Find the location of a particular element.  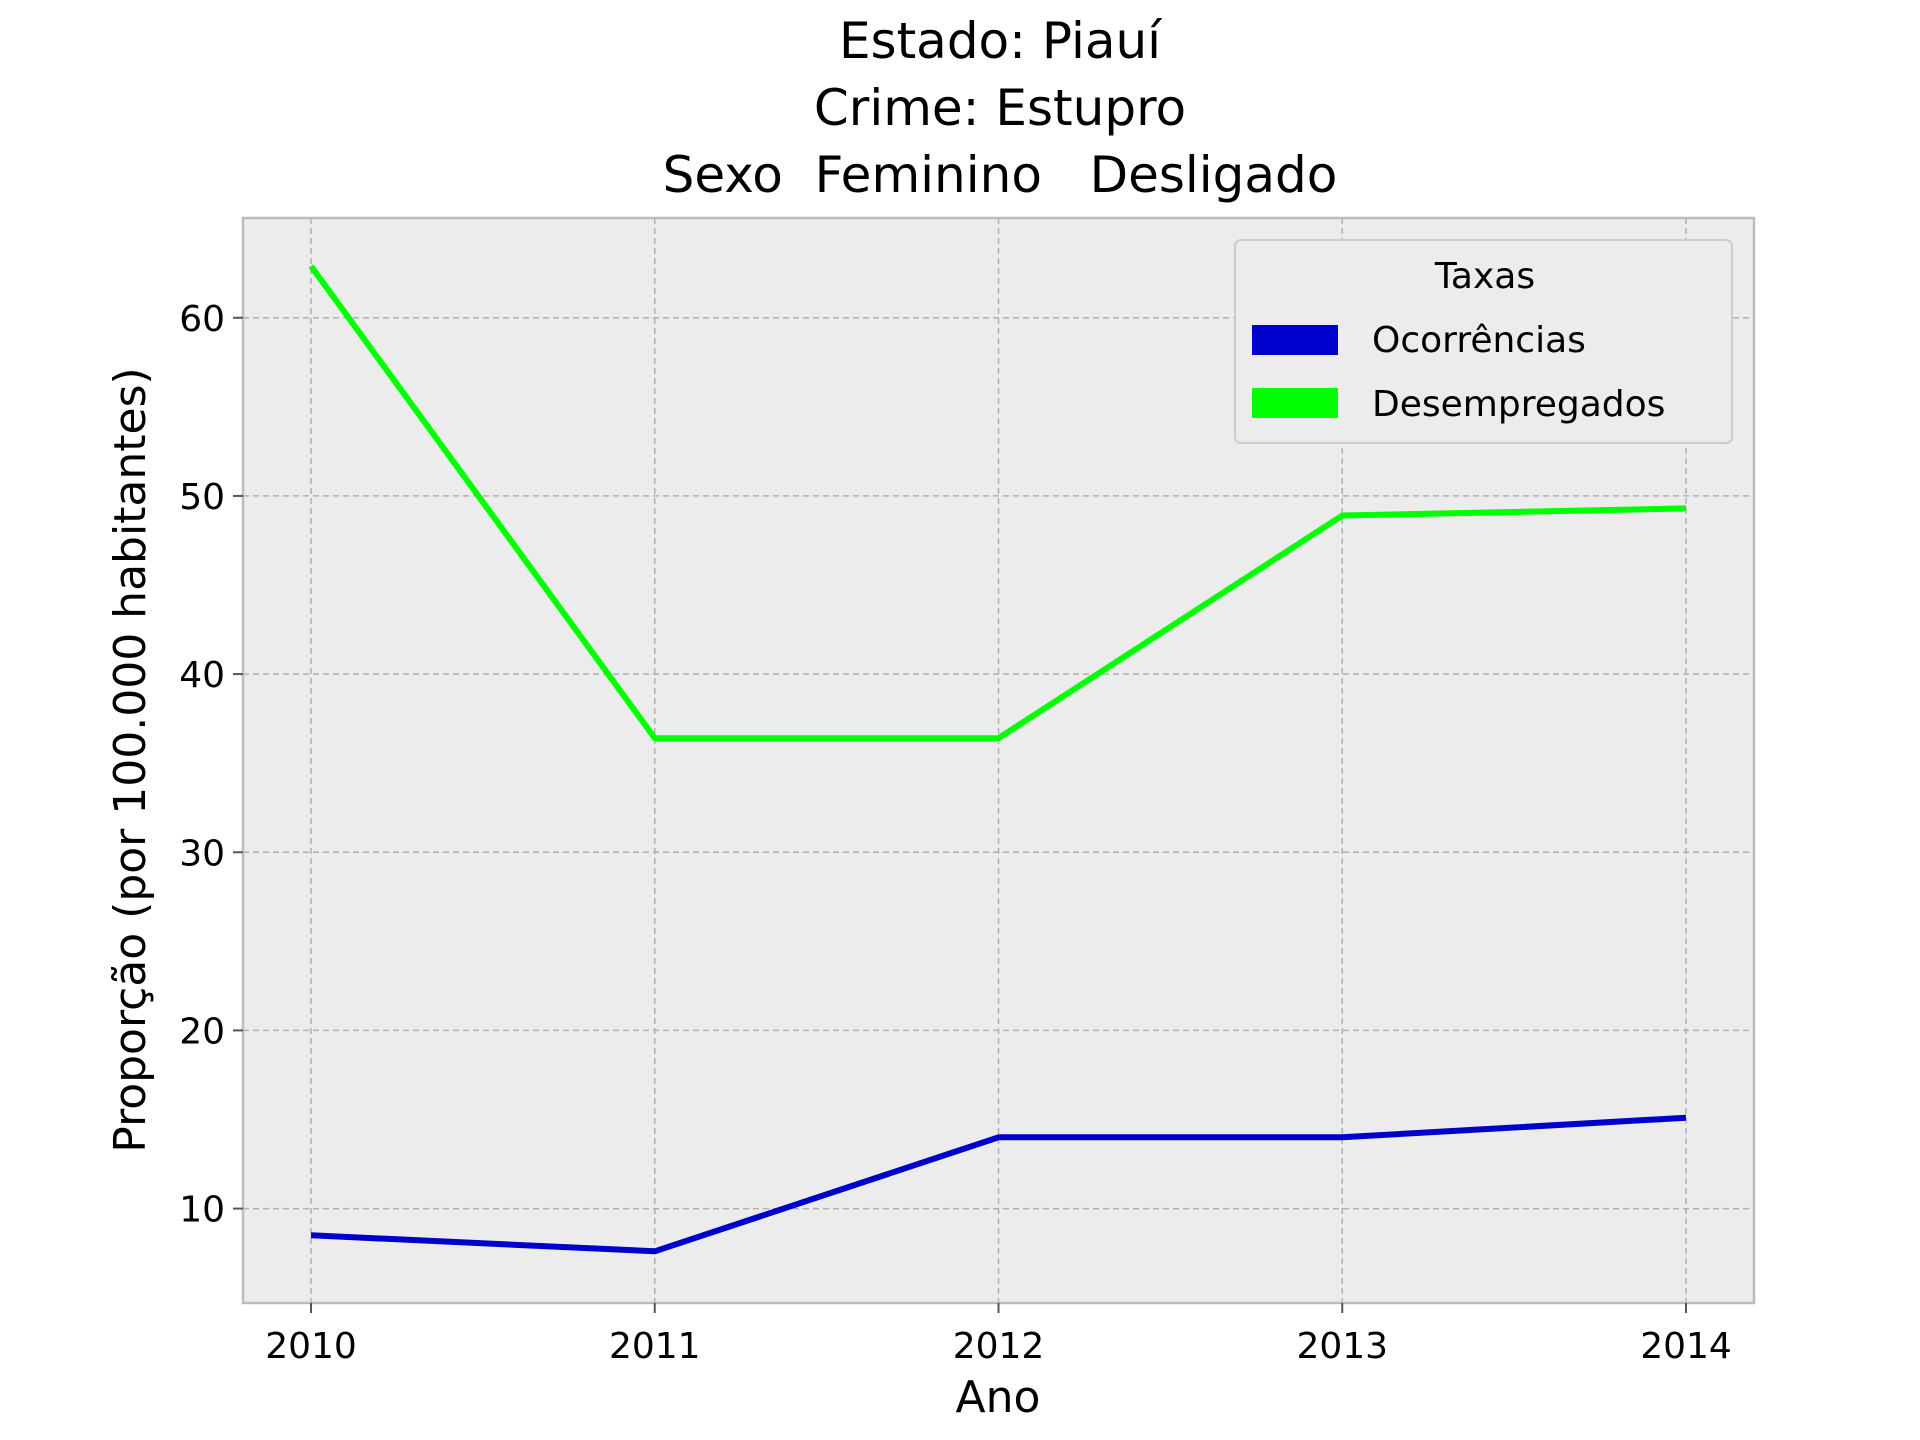

chart-title-line-2: Crime: Estupro is located at coordinates (1000, 108).